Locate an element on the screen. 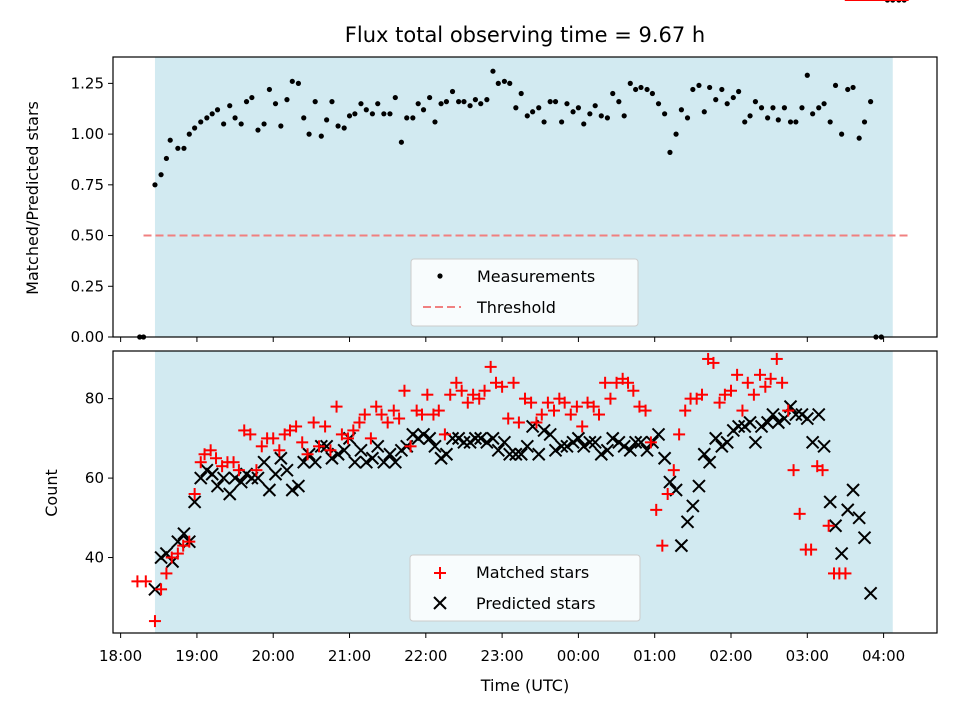  y-tick-label: 0.00 is located at coordinates (87, 337).